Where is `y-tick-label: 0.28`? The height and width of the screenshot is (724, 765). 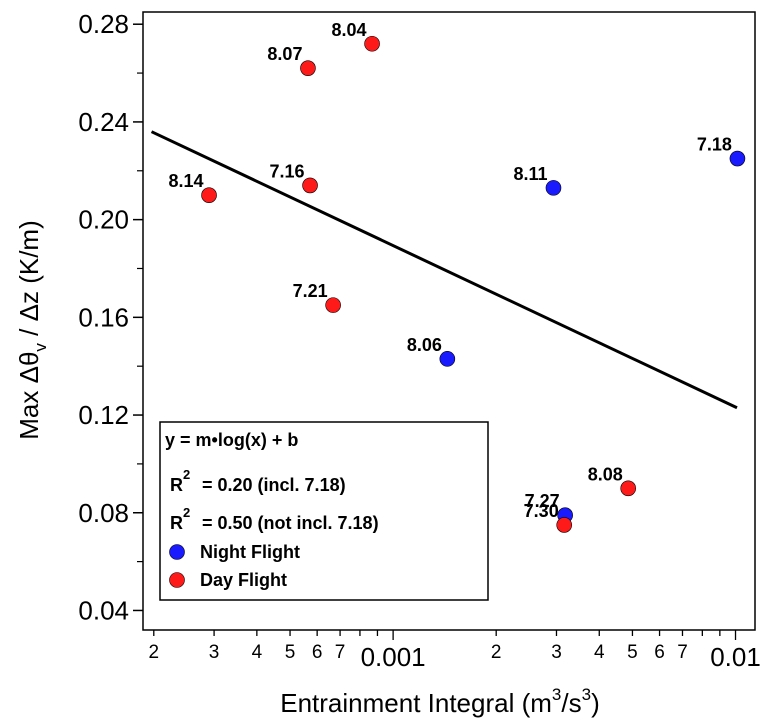
y-tick-label: 0.28 is located at coordinates (103, 24).